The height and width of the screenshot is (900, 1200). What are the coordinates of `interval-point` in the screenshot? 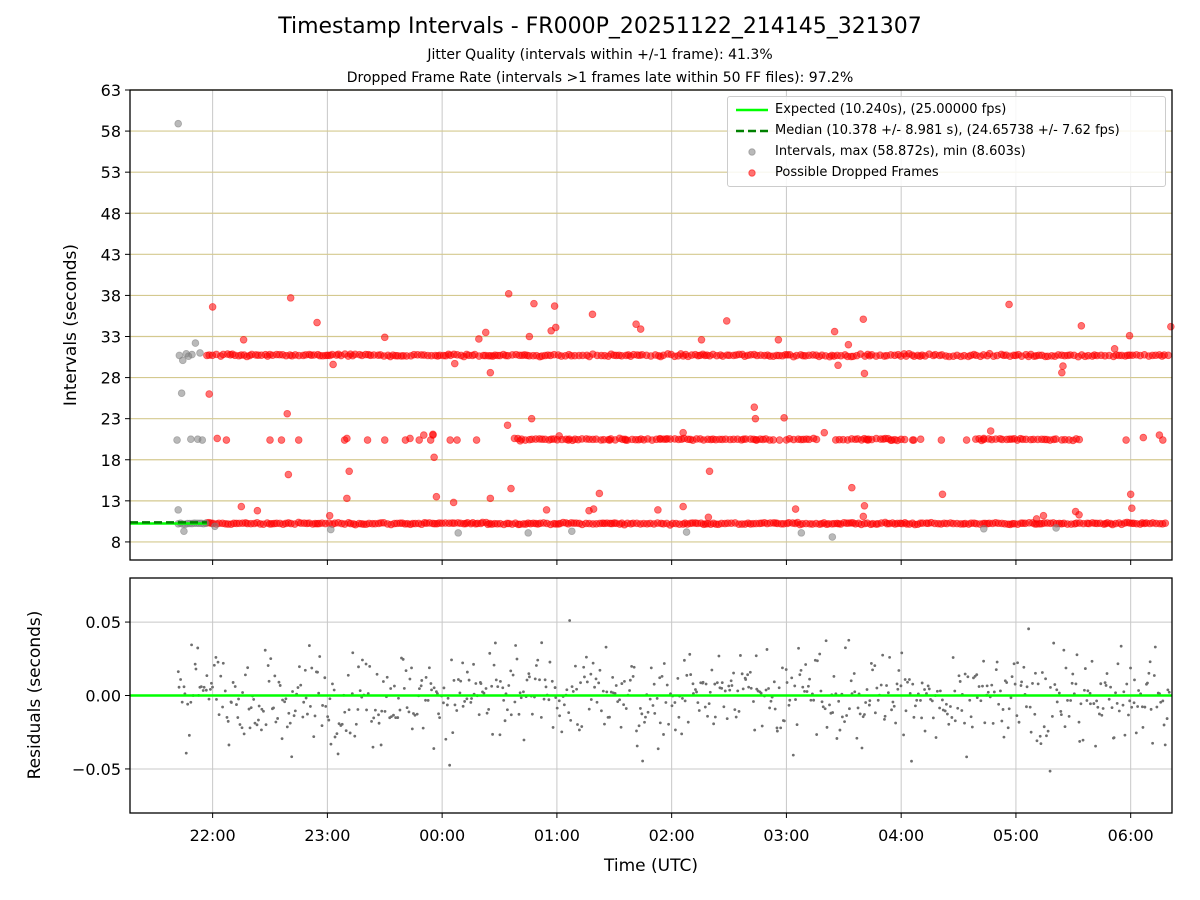 It's located at (528, 533).